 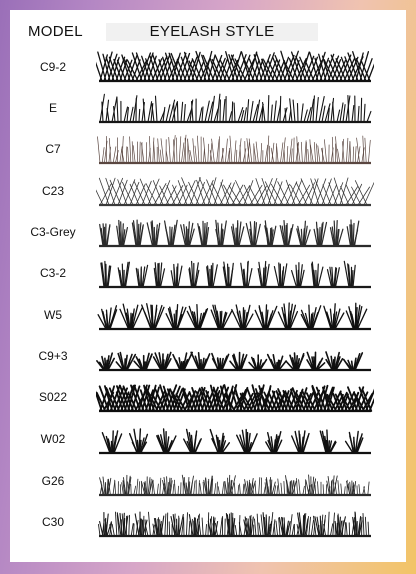 I want to click on eyelash-style-column-header: EYELASH STYLE, so click(x=212, y=31).